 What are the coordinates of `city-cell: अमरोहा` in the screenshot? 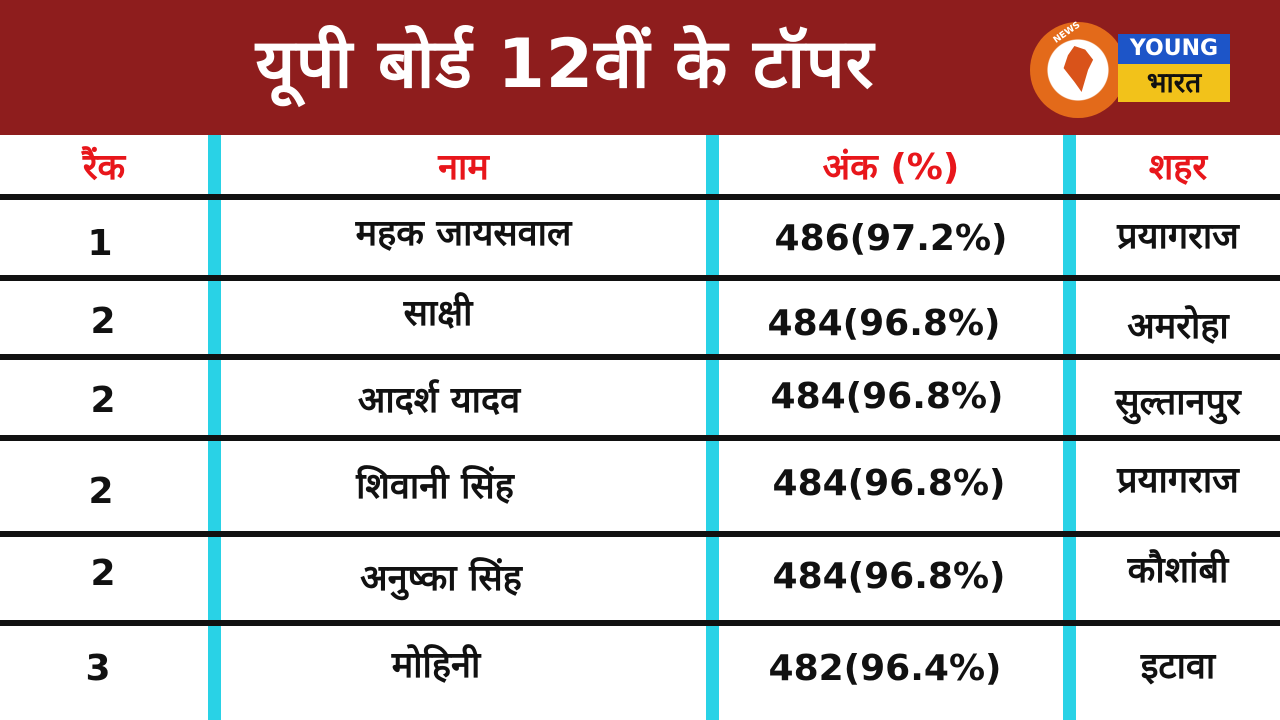 It's located at (1178, 326).